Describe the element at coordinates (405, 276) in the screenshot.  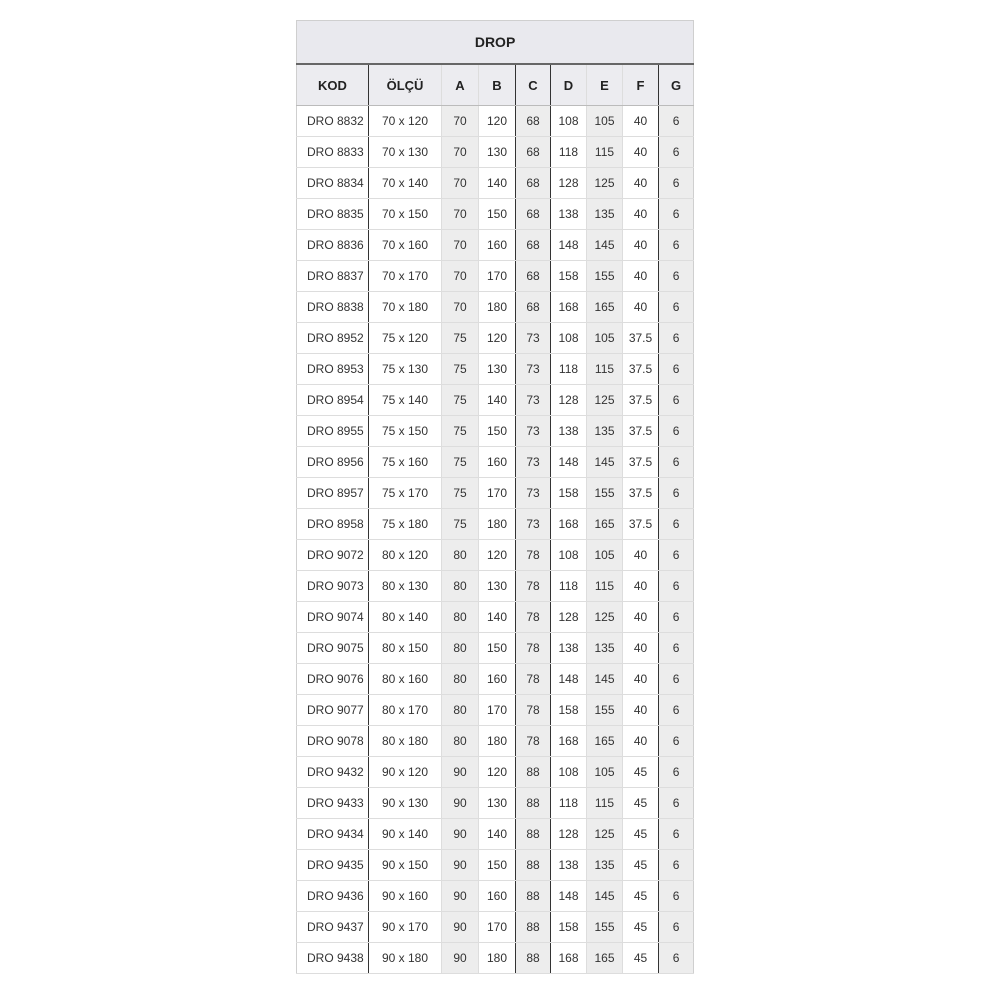
I see `table-cell: 70 x 170` at that location.